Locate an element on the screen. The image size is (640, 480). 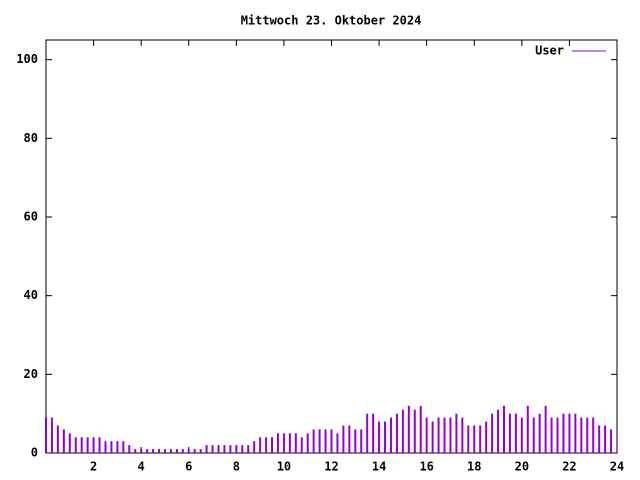
x-tick-label: 22 is located at coordinates (569, 467).